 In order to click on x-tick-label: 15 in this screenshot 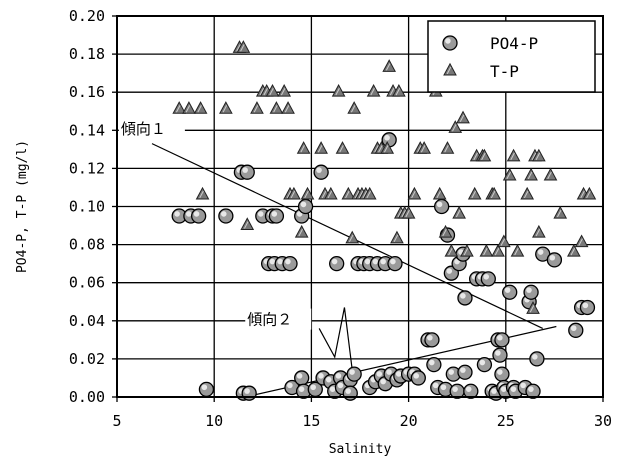, I will do `click(311, 421)`.